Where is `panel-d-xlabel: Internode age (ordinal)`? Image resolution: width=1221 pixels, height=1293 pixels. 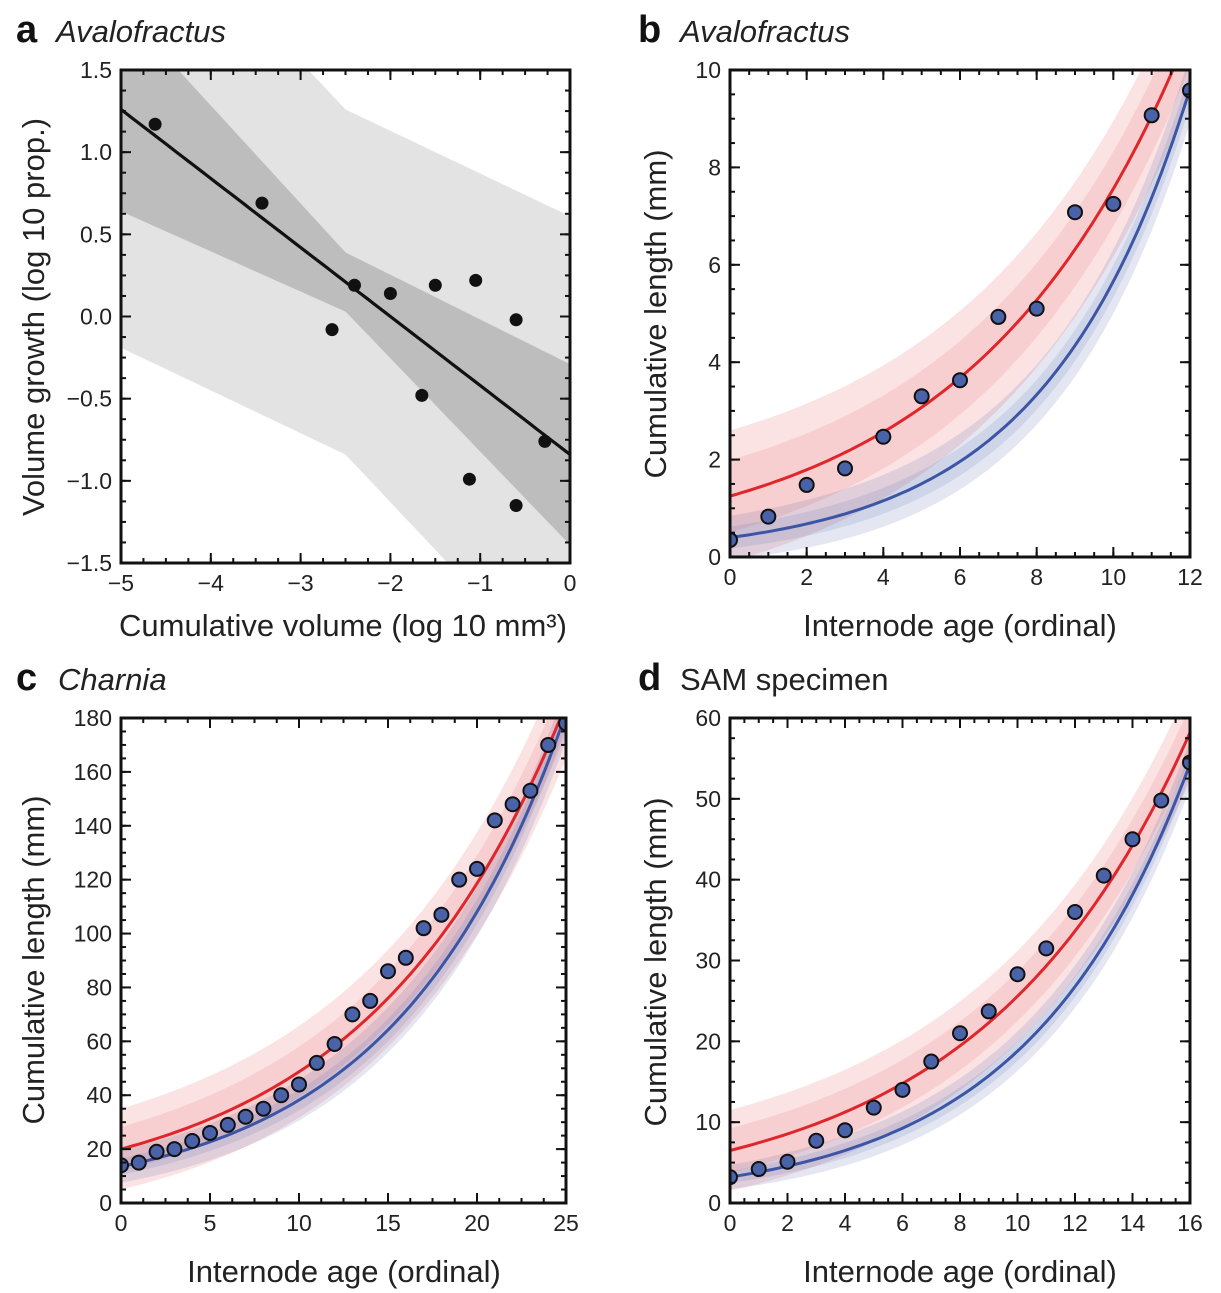
panel-d-xlabel: Internode age (ordinal) is located at coordinates (960, 1271).